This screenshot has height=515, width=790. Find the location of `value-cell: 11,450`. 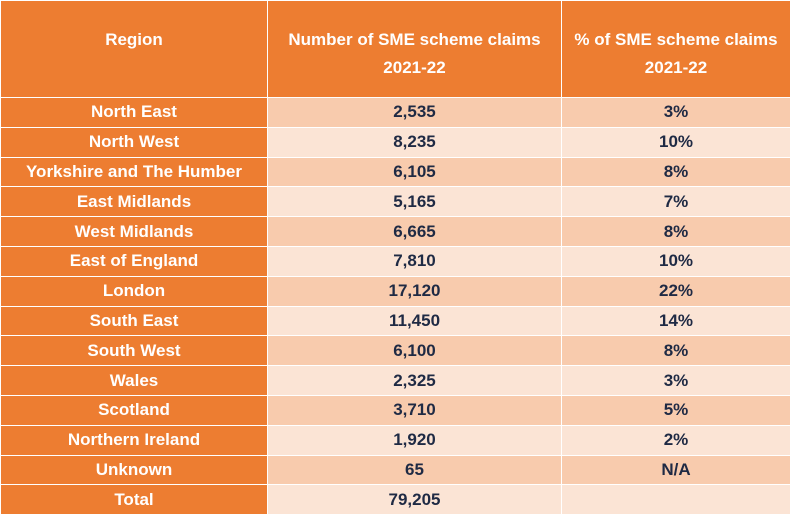

value-cell: 11,450 is located at coordinates (415, 321).